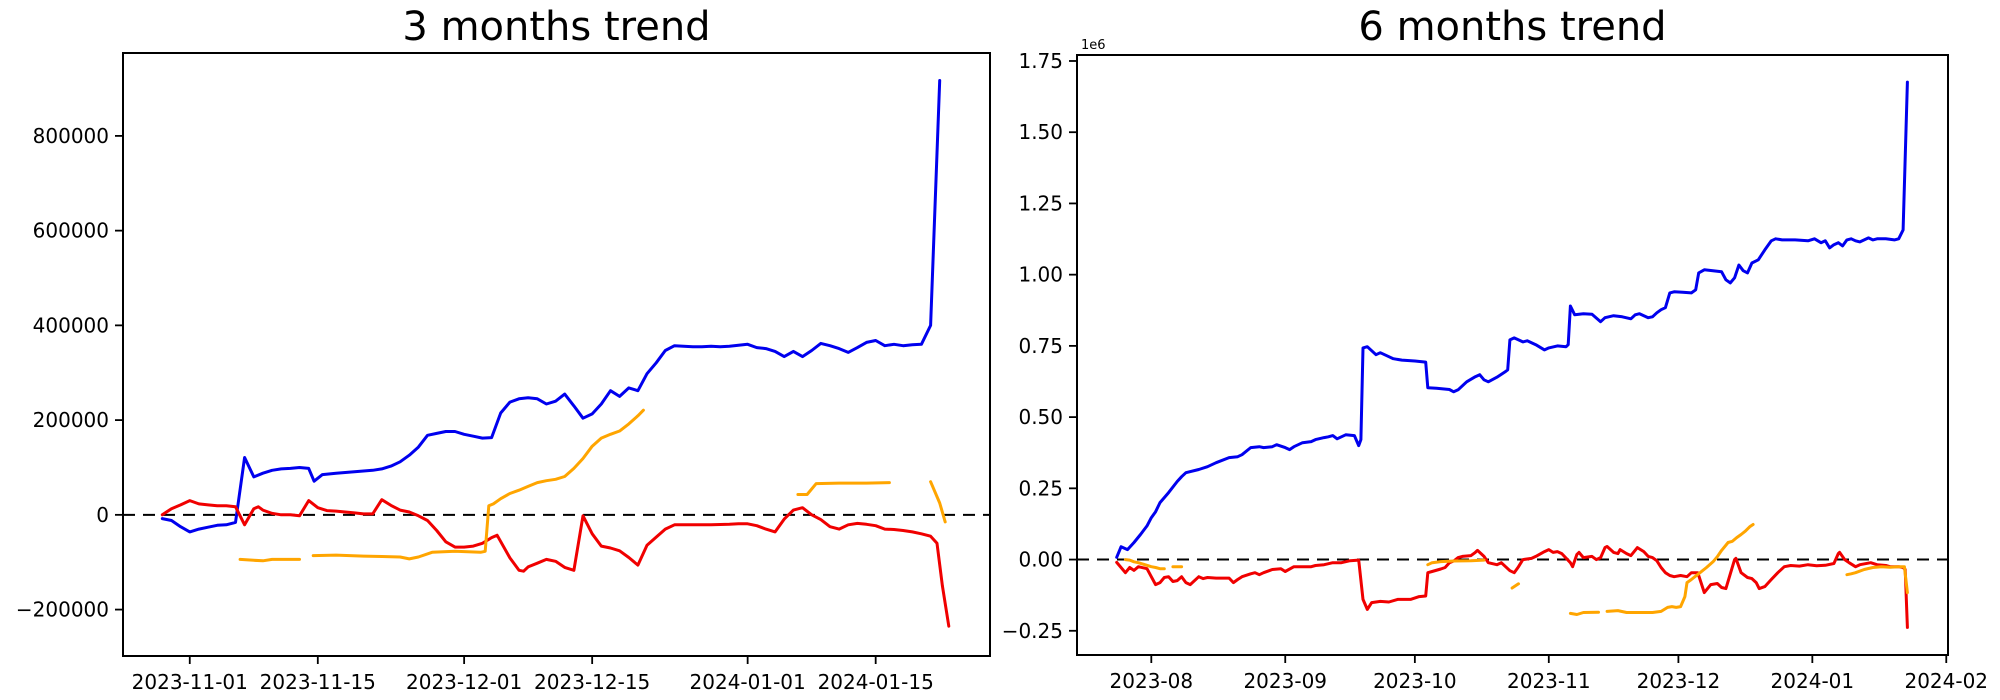  What do you see at coordinates (556, 27) in the screenshot?
I see `chart-title-3-months: 3 months trend` at bounding box center [556, 27].